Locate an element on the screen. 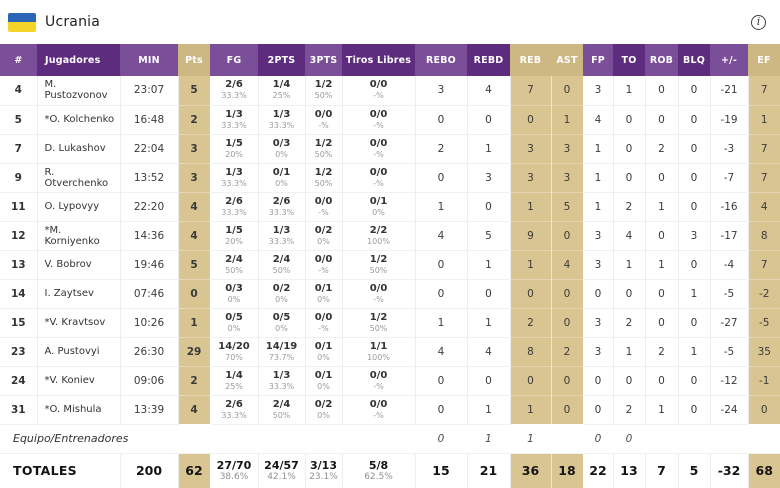 The height and width of the screenshot is (488, 780). cell-fp: 4 is located at coordinates (598, 120).